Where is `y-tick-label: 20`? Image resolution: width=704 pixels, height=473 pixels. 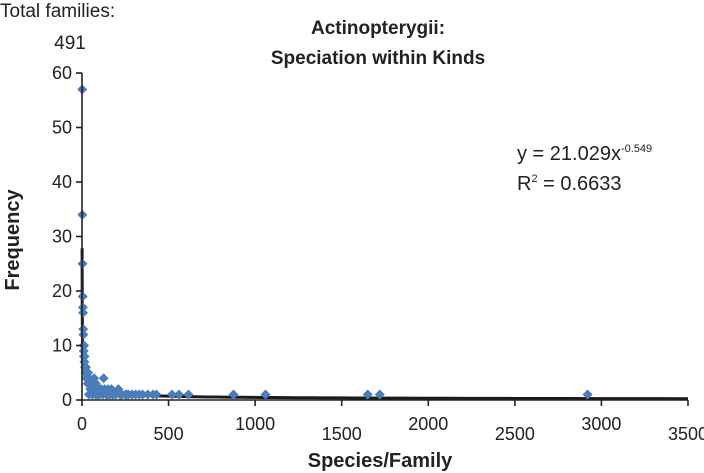
y-tick-label: 20 is located at coordinates (62, 291).